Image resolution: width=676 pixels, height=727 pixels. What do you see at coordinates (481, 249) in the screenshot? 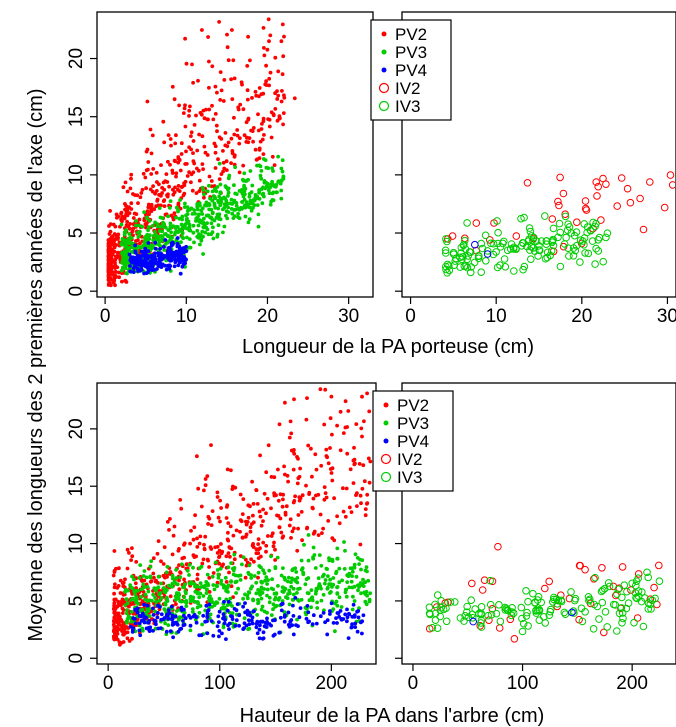
I see `series-PV4-top-right` at bounding box center [481, 249].